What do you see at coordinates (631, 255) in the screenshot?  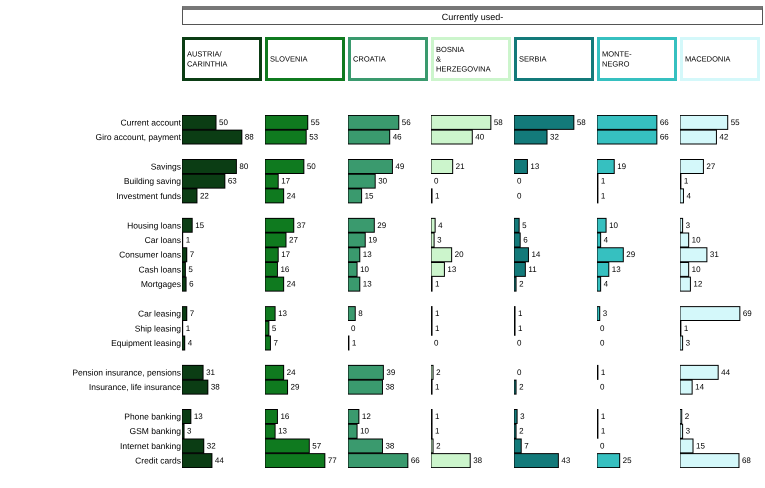 I see `data-label: 29` at bounding box center [631, 255].